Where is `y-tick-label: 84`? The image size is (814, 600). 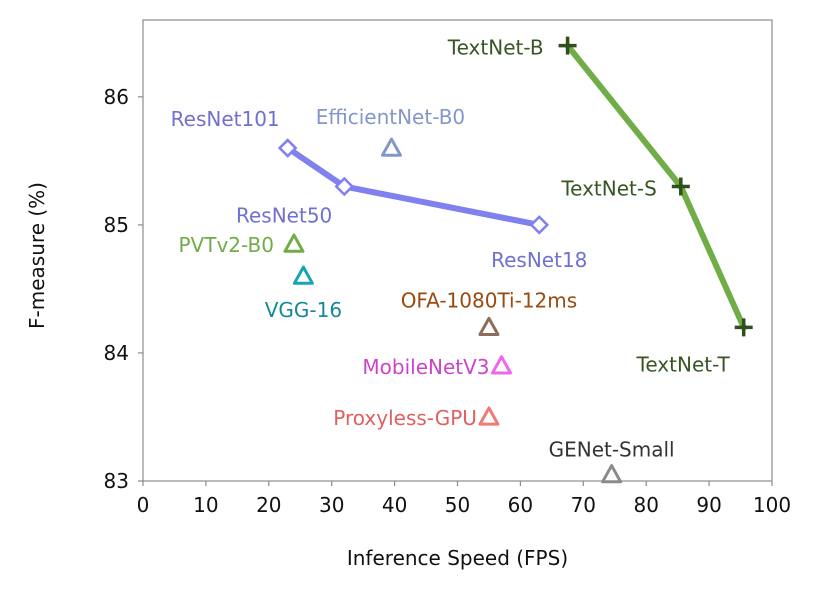
y-tick-label: 84 is located at coordinates (116, 353).